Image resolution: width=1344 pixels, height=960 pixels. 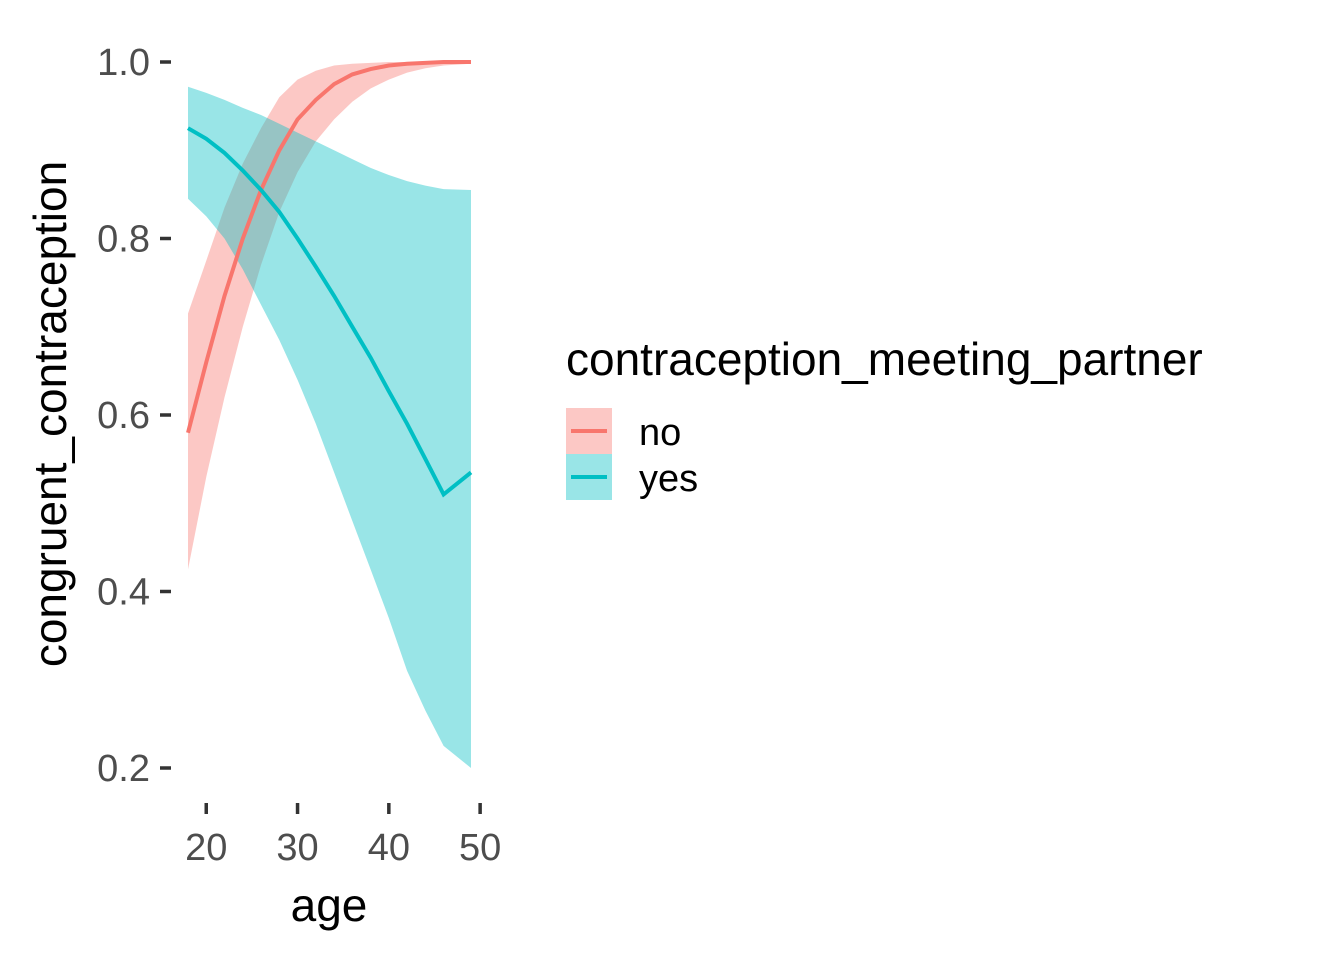 What do you see at coordinates (123, 63) in the screenshot?
I see `y-tick-label: 1.0` at bounding box center [123, 63].